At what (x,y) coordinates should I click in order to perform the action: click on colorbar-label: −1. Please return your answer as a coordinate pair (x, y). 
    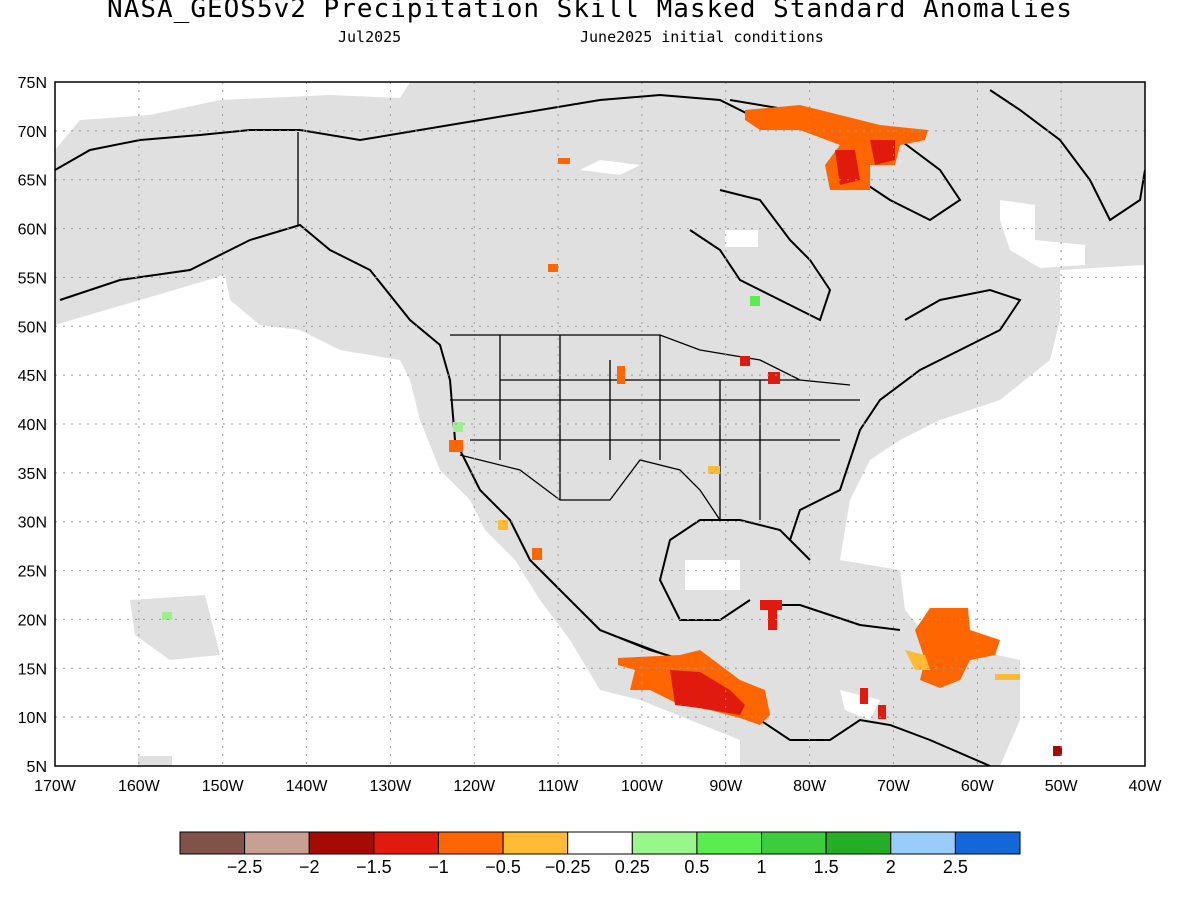
    Looking at the image, I should click on (438, 867).